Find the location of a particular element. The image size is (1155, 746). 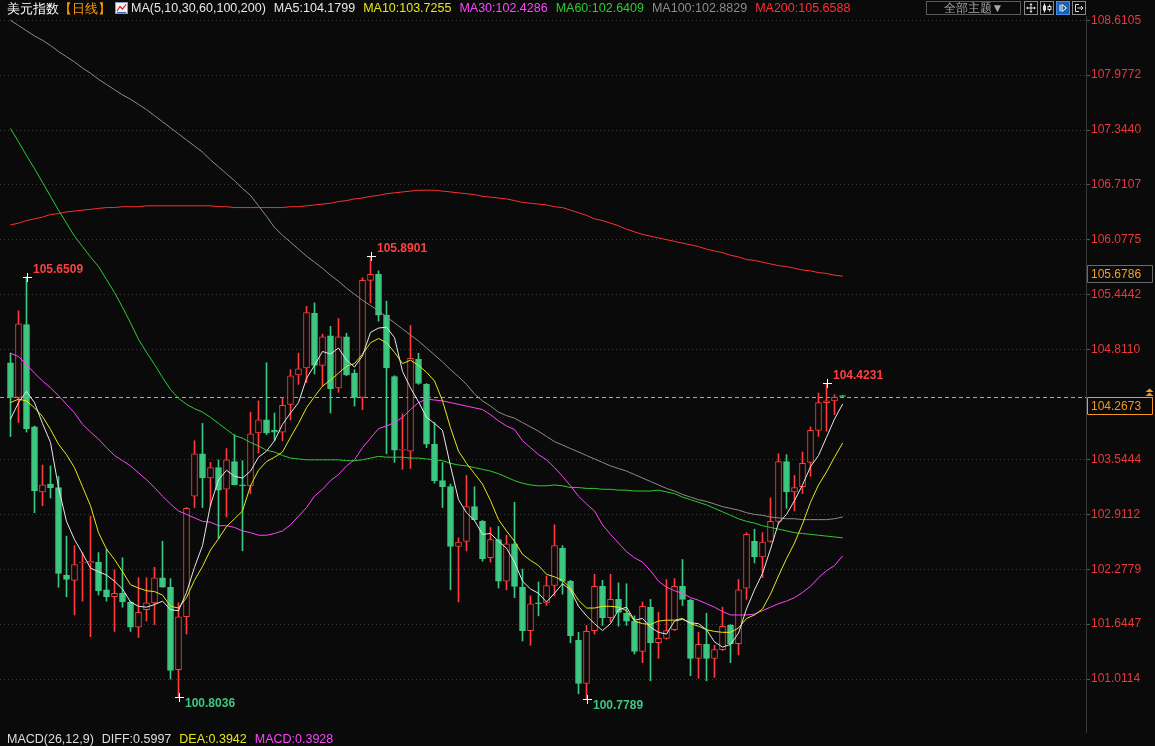

annotation: 105.6509 is located at coordinates (58, 269).